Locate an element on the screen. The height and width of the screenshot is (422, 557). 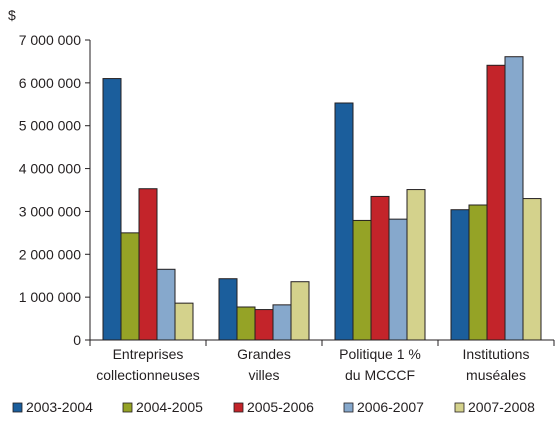
legend-label: 2005-2006 is located at coordinates (280, 407).